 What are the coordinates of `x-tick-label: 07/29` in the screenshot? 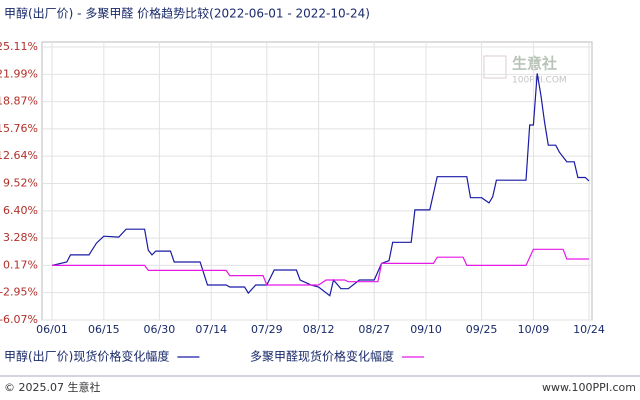 It's located at (267, 329).